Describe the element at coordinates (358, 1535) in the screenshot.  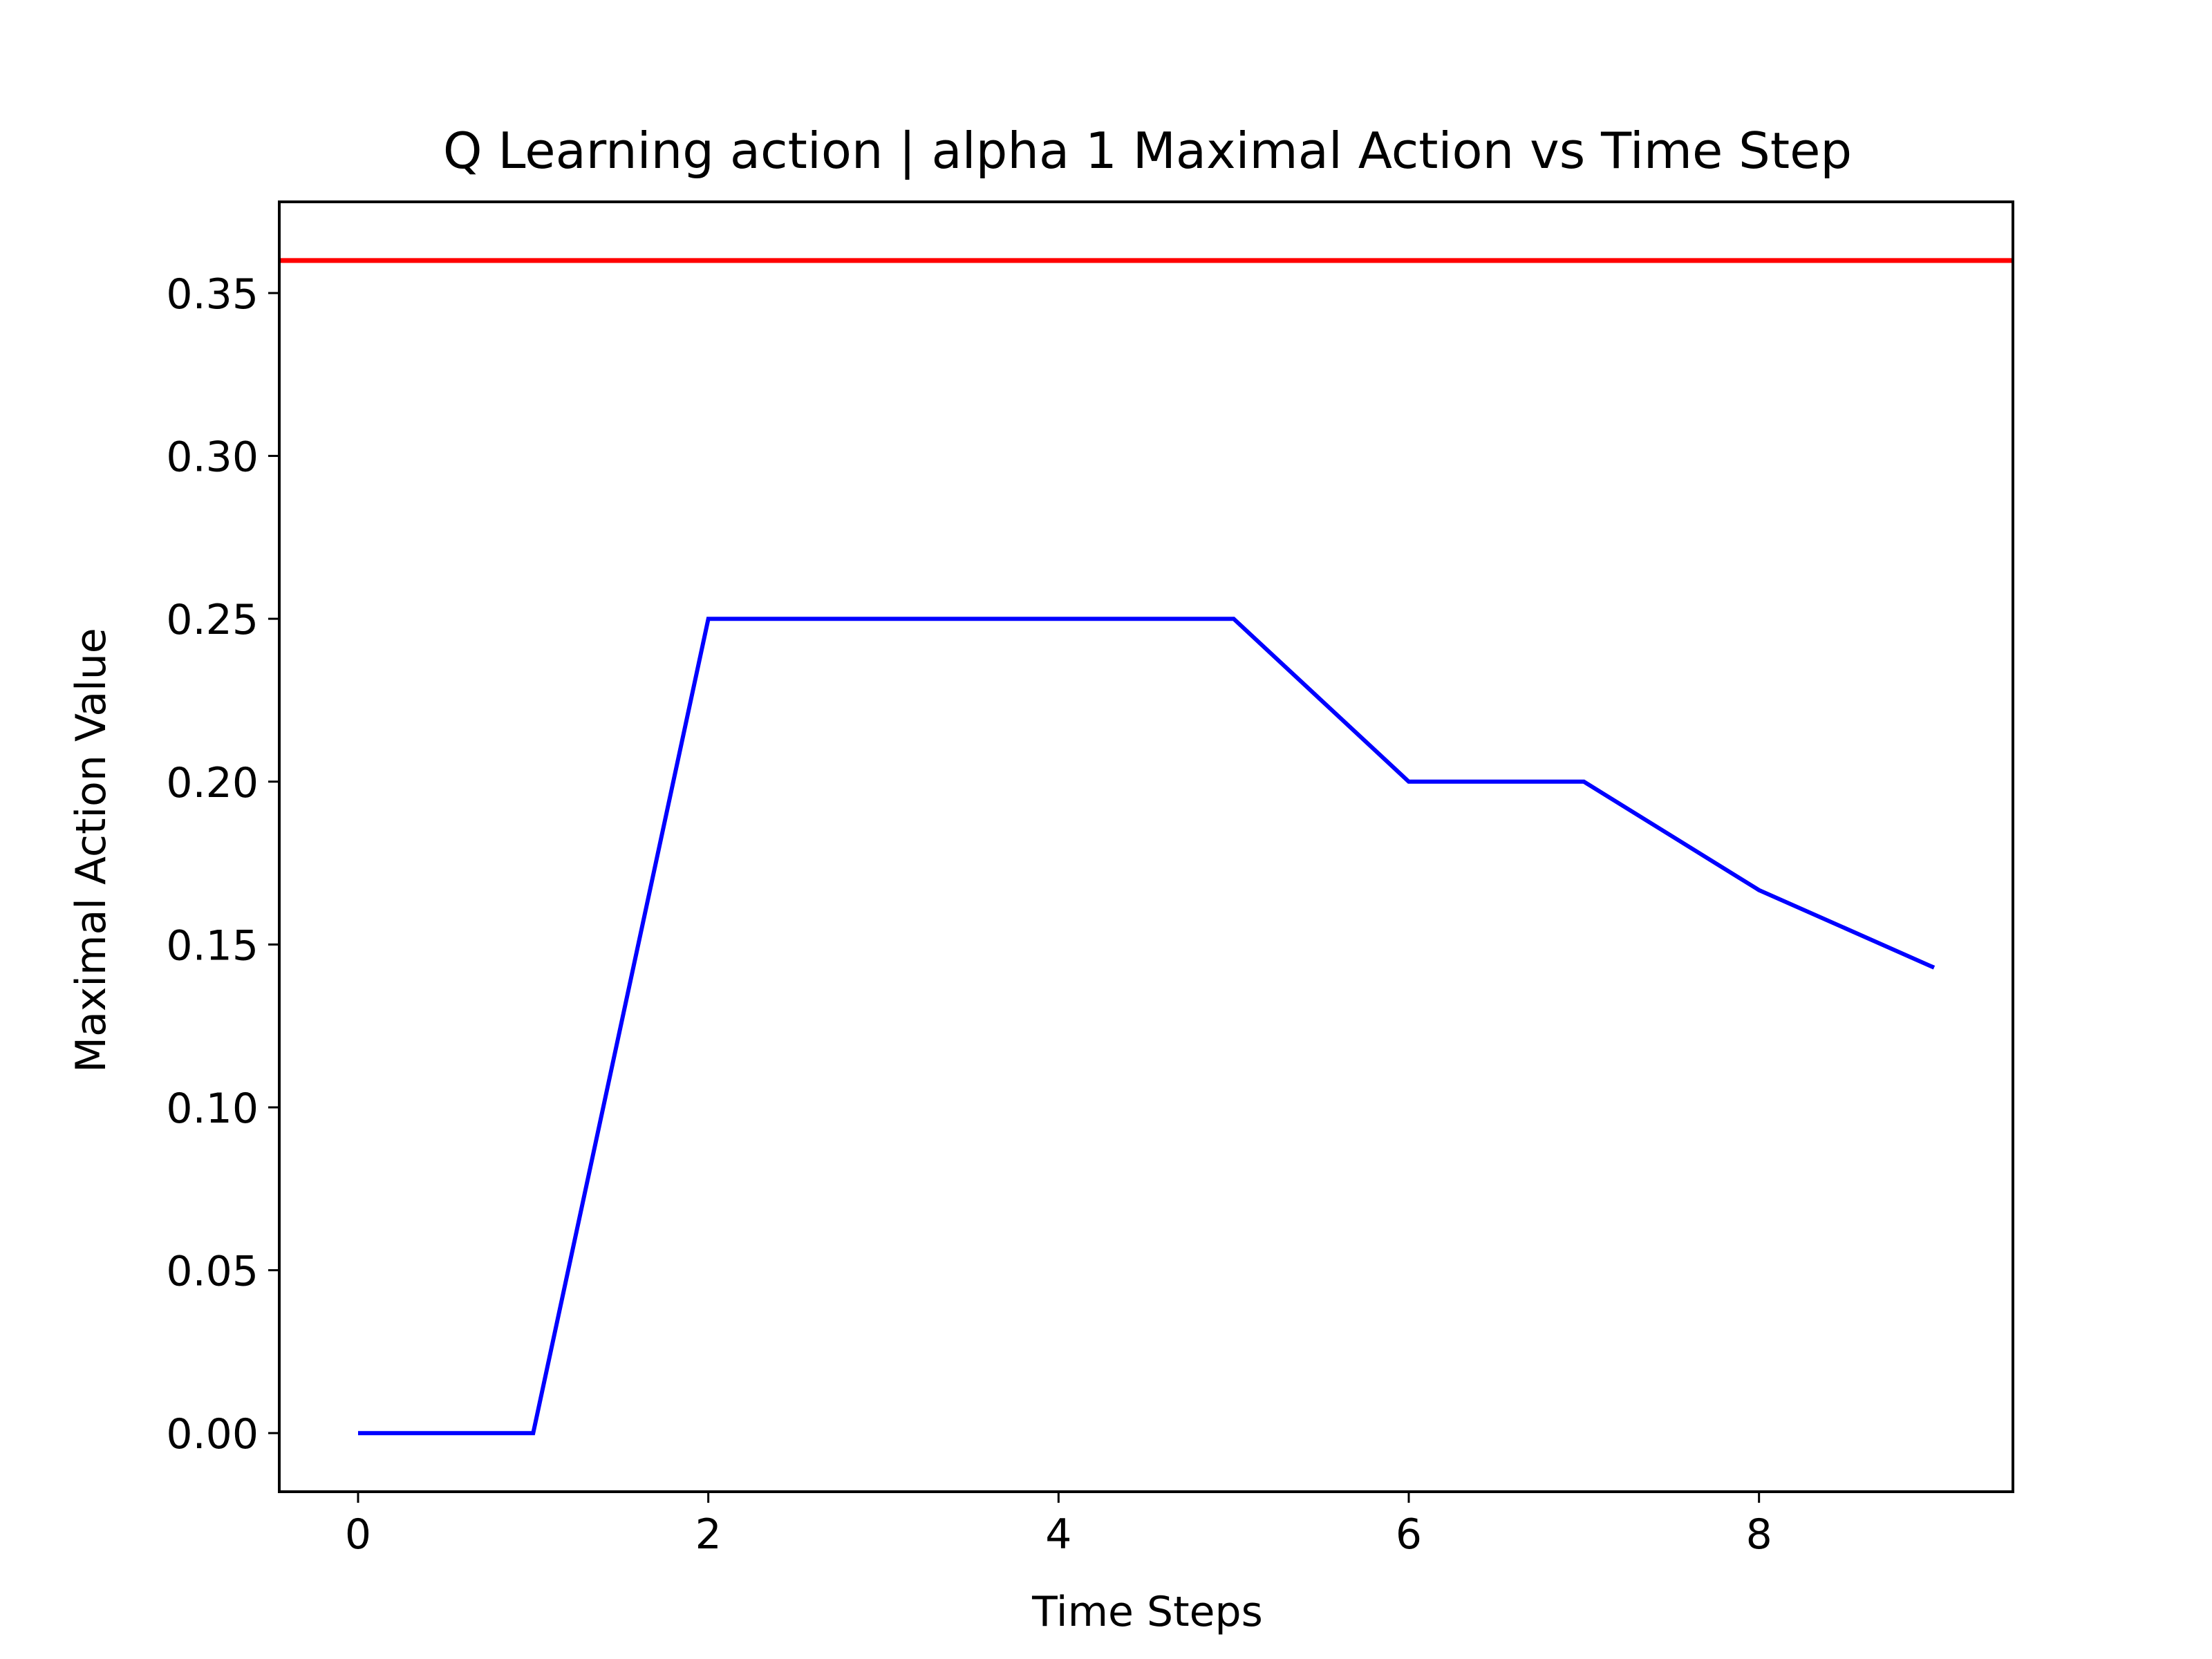
I see `x-tick-label: 0` at that location.